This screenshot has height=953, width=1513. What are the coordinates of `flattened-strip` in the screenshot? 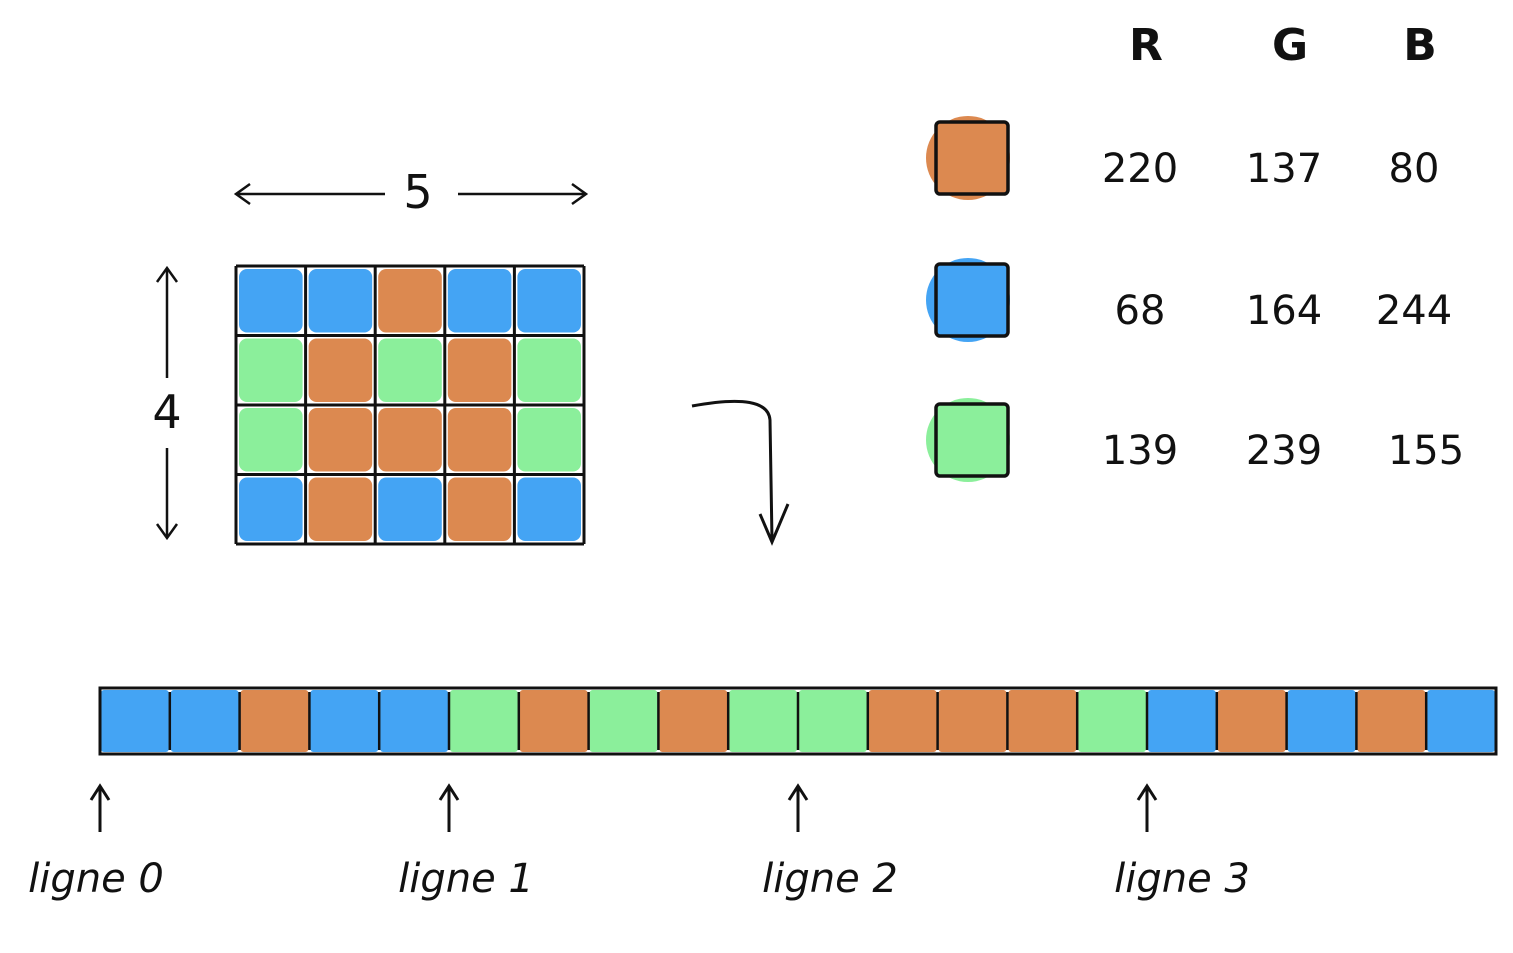 It's located at (798, 721).